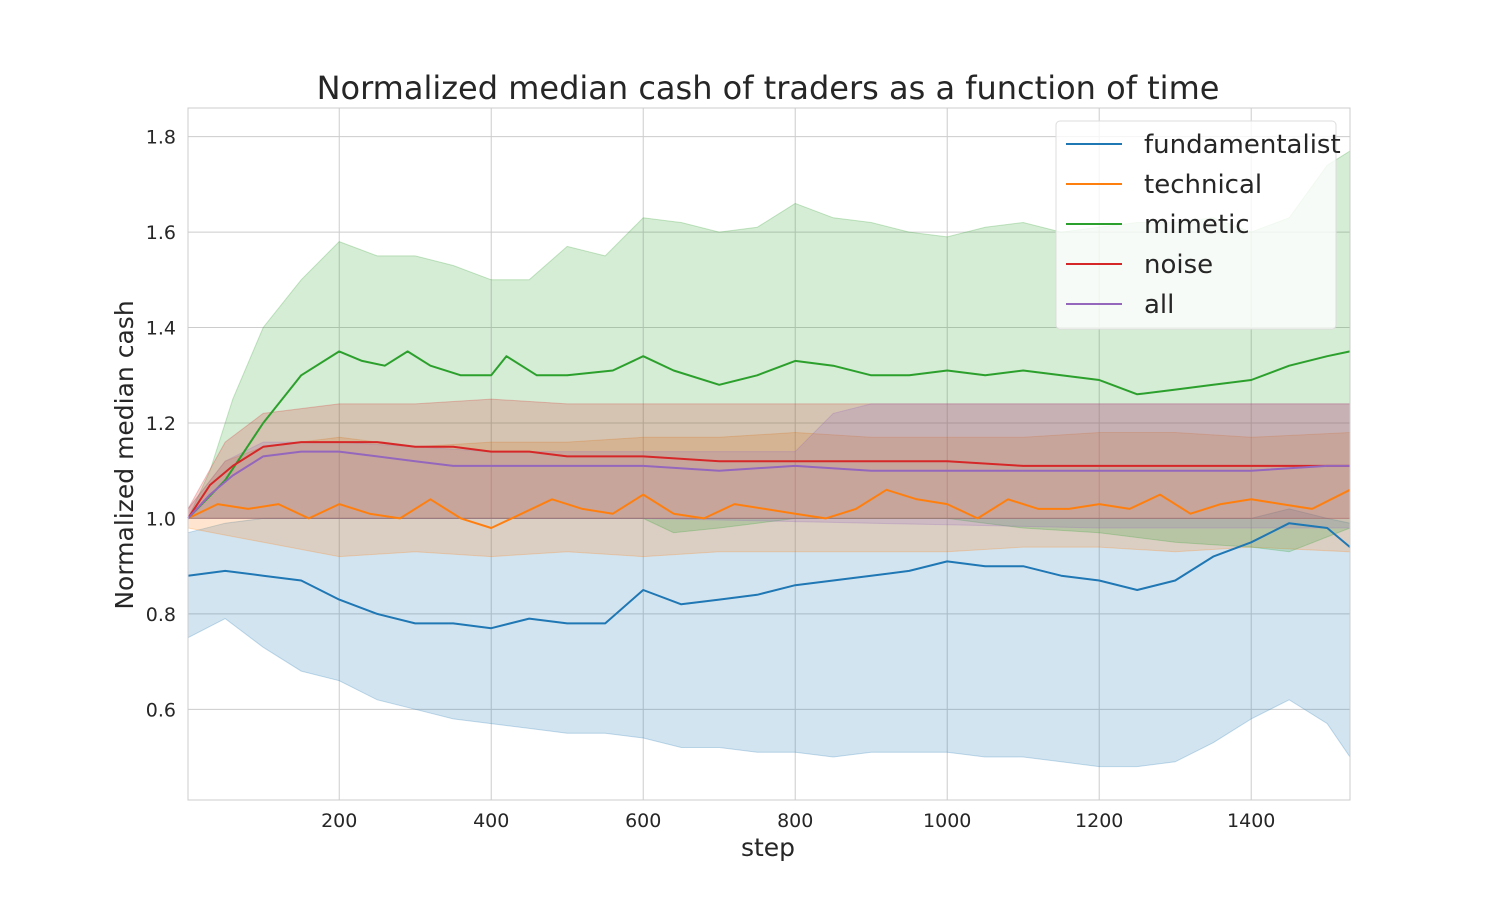 Image resolution: width=1500 pixels, height=900 pixels. What do you see at coordinates (1203, 185) in the screenshot?
I see `legend-label-technical: technical` at bounding box center [1203, 185].